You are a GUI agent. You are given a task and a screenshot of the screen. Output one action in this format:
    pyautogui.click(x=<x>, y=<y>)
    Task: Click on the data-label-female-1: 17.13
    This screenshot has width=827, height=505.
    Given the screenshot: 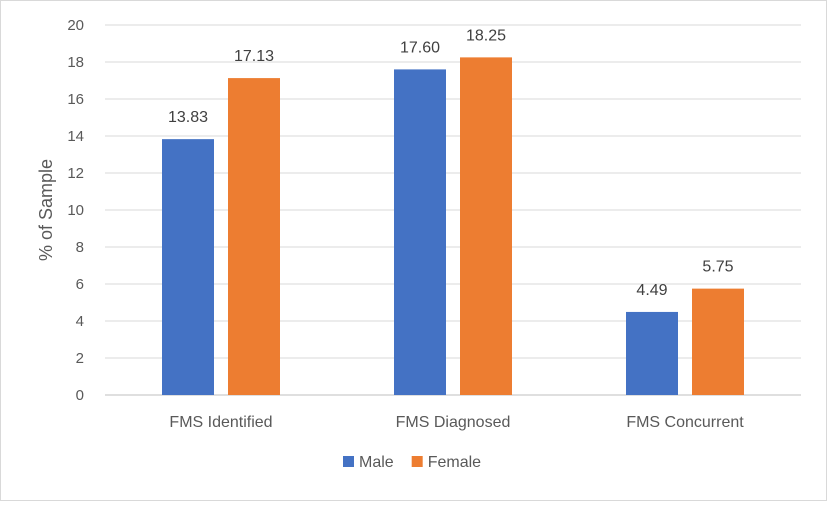 What is the action you would take?
    pyautogui.click(x=254, y=56)
    